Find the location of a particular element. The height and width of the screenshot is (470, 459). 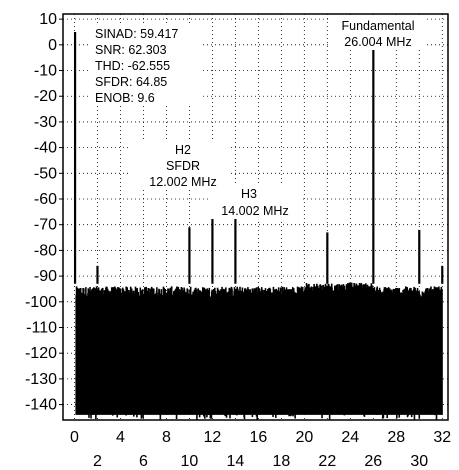

h3-title: H3 is located at coordinates (249, 194).